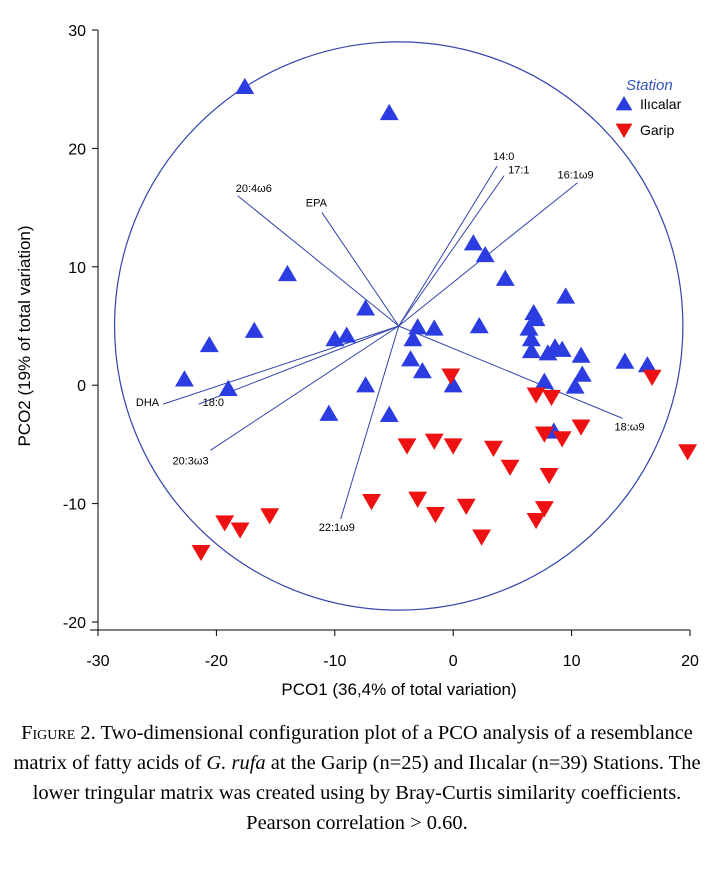  I want to click on y-tick-label: 30, so click(77, 31).